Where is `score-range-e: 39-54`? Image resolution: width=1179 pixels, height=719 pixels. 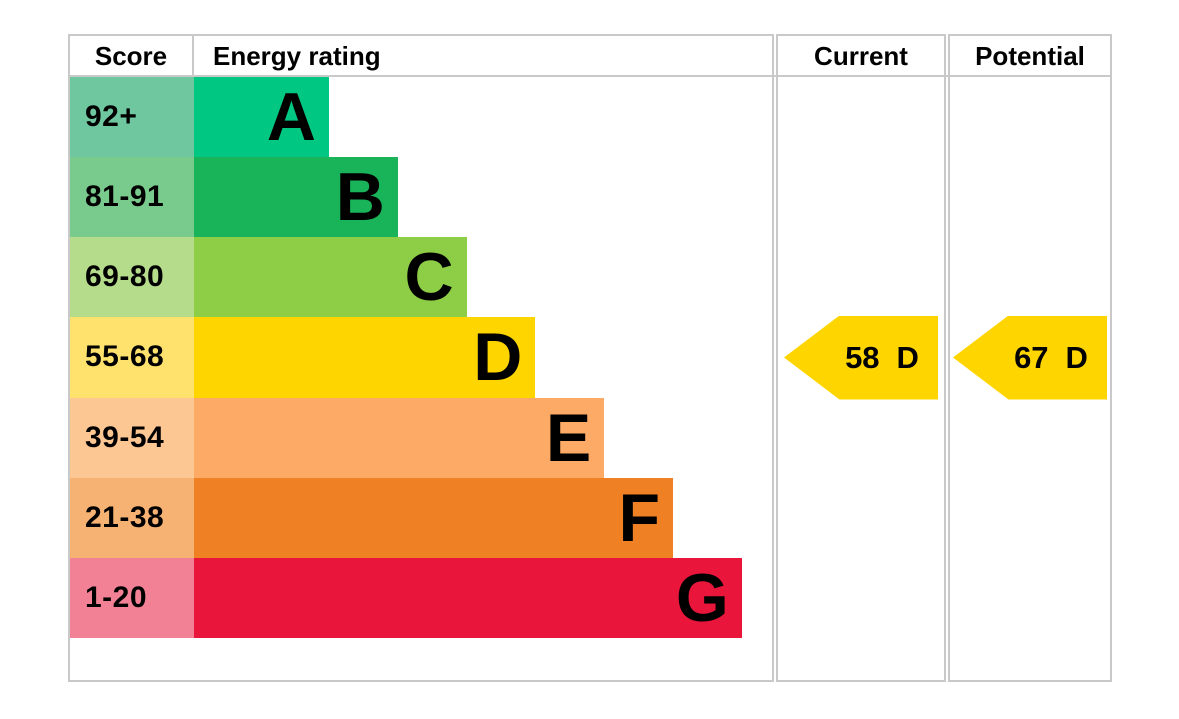
score-range-e: 39-54 is located at coordinates (132, 437).